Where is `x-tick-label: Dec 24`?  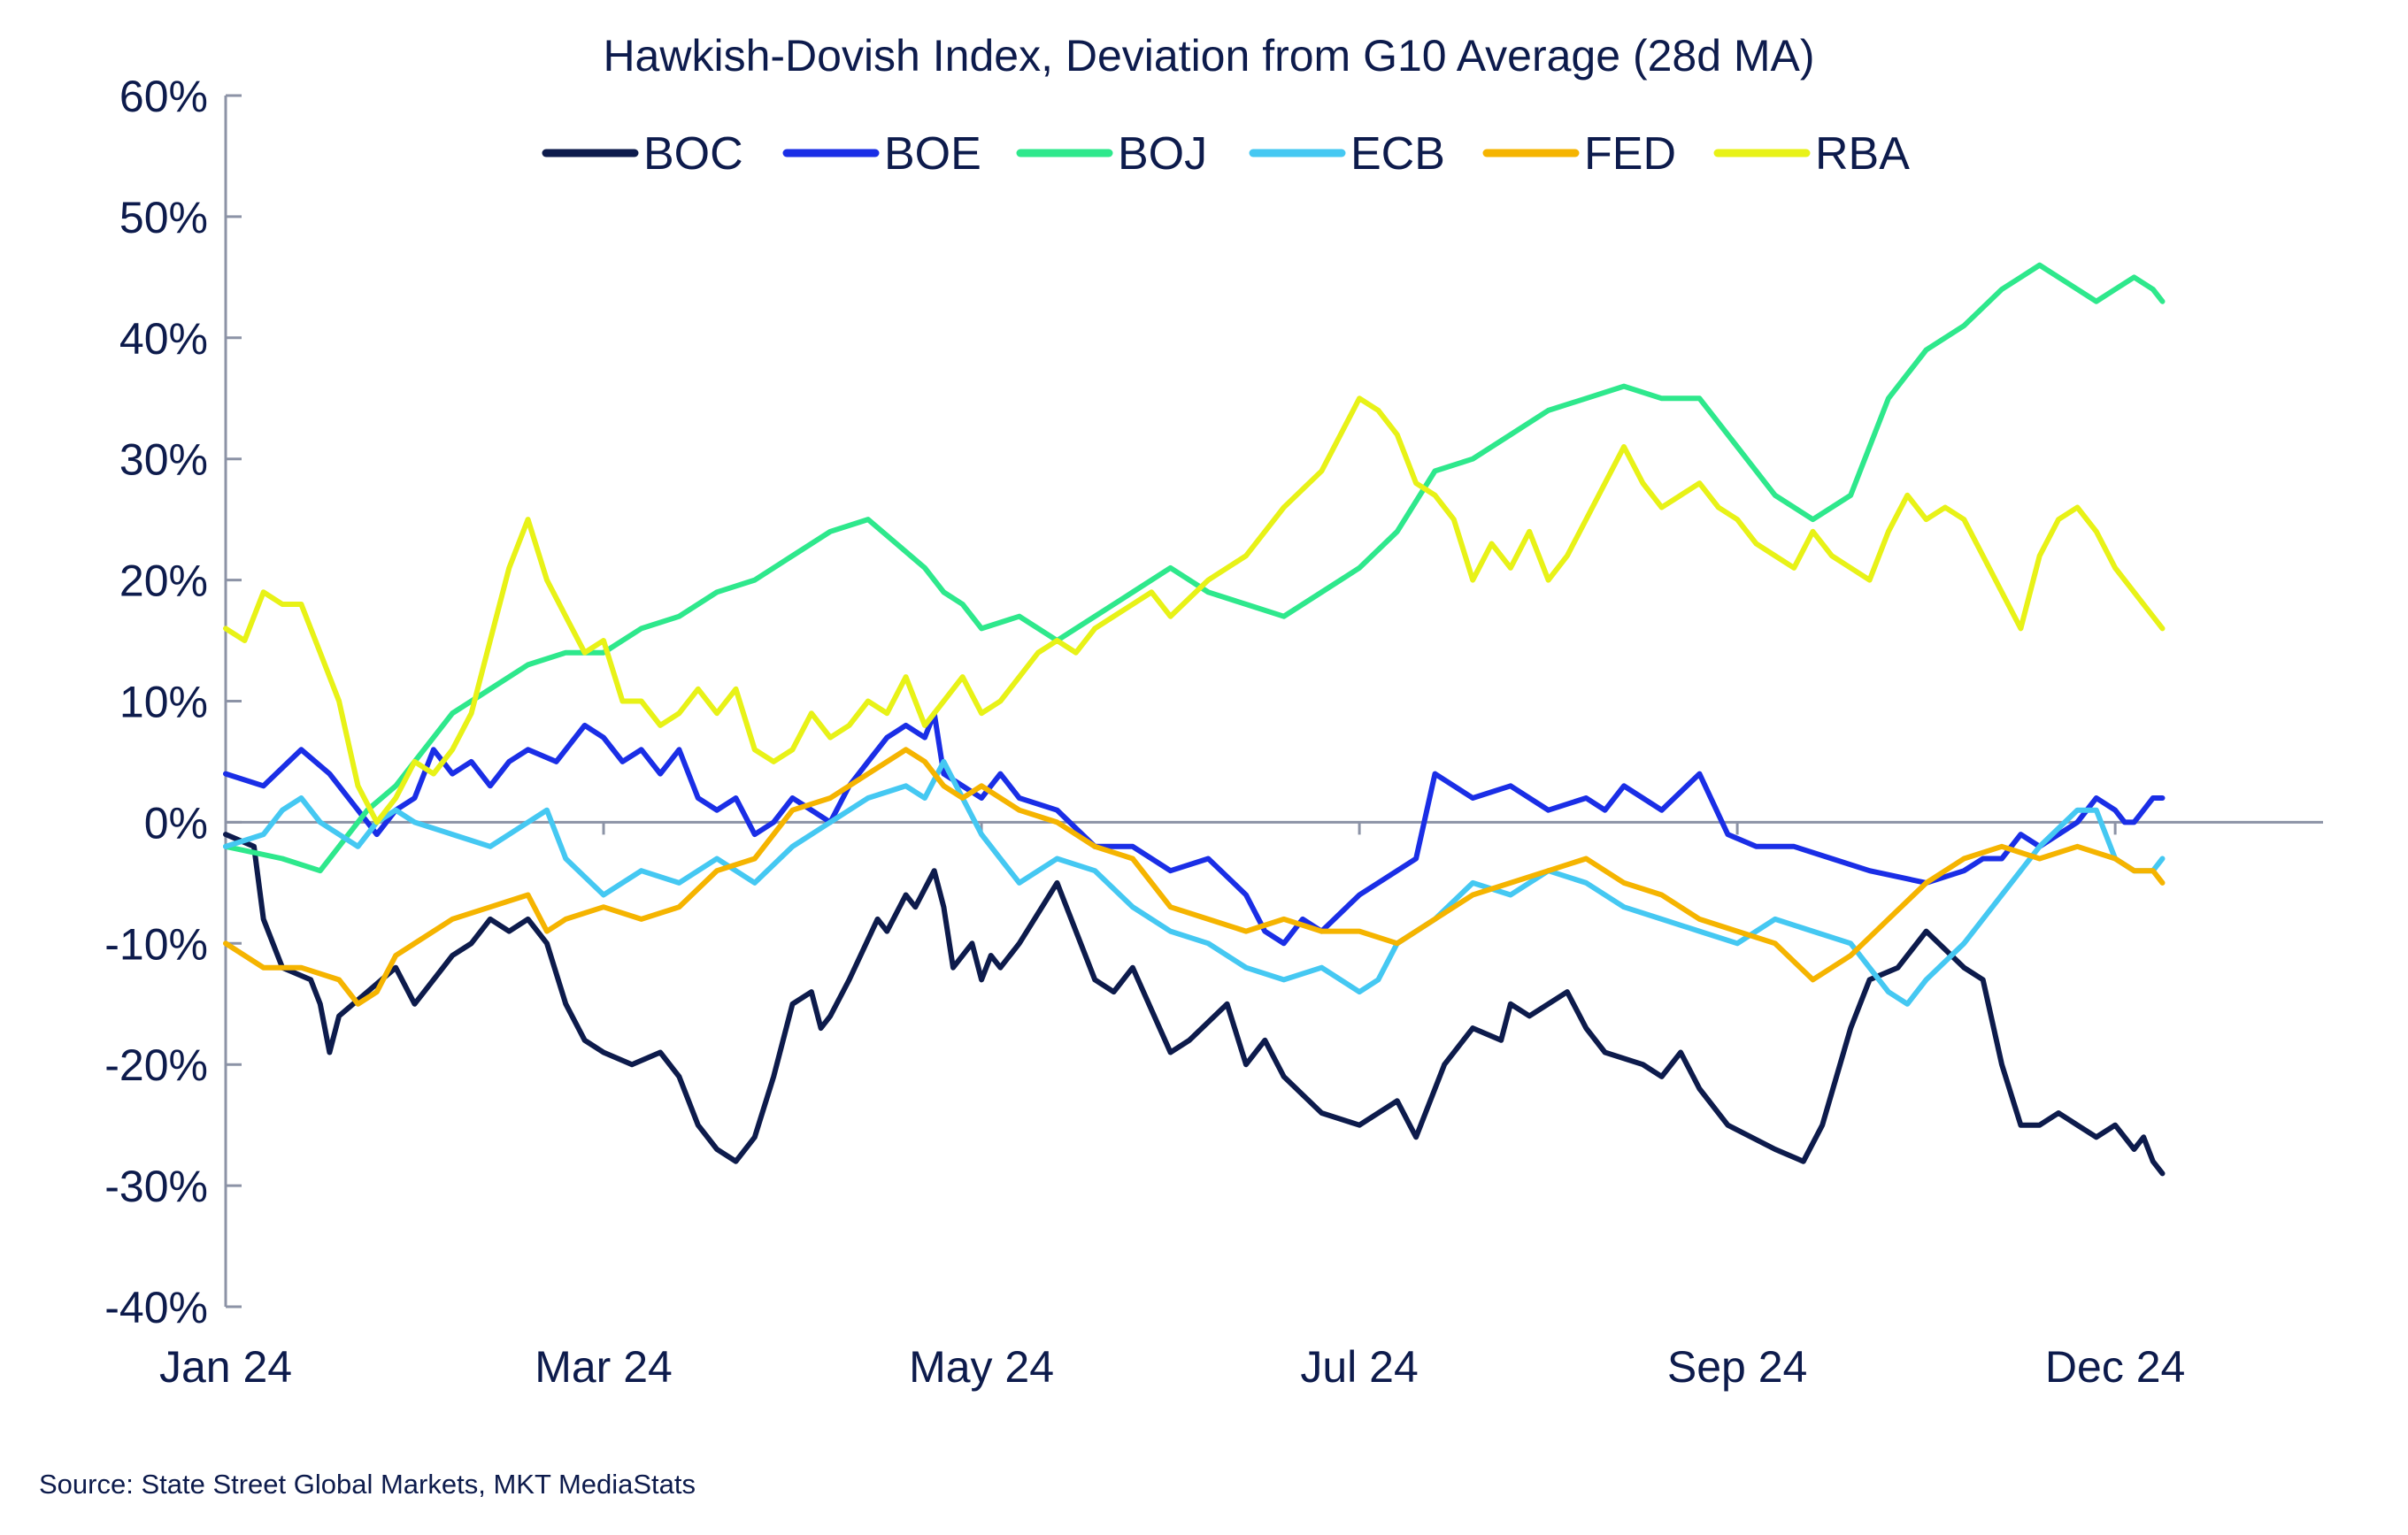
x-tick-label: Dec 24 is located at coordinates (2115, 1367).